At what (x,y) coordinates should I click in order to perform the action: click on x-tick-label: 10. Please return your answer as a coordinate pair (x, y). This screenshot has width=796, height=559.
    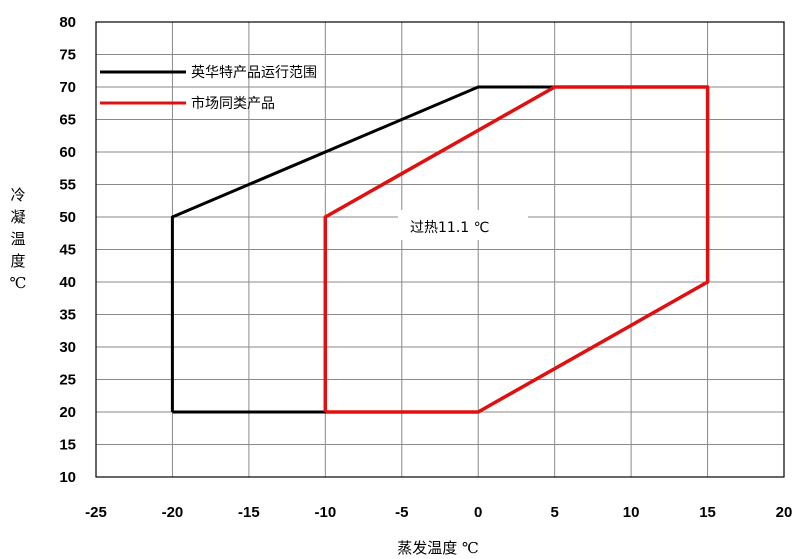
    Looking at the image, I should click on (631, 512).